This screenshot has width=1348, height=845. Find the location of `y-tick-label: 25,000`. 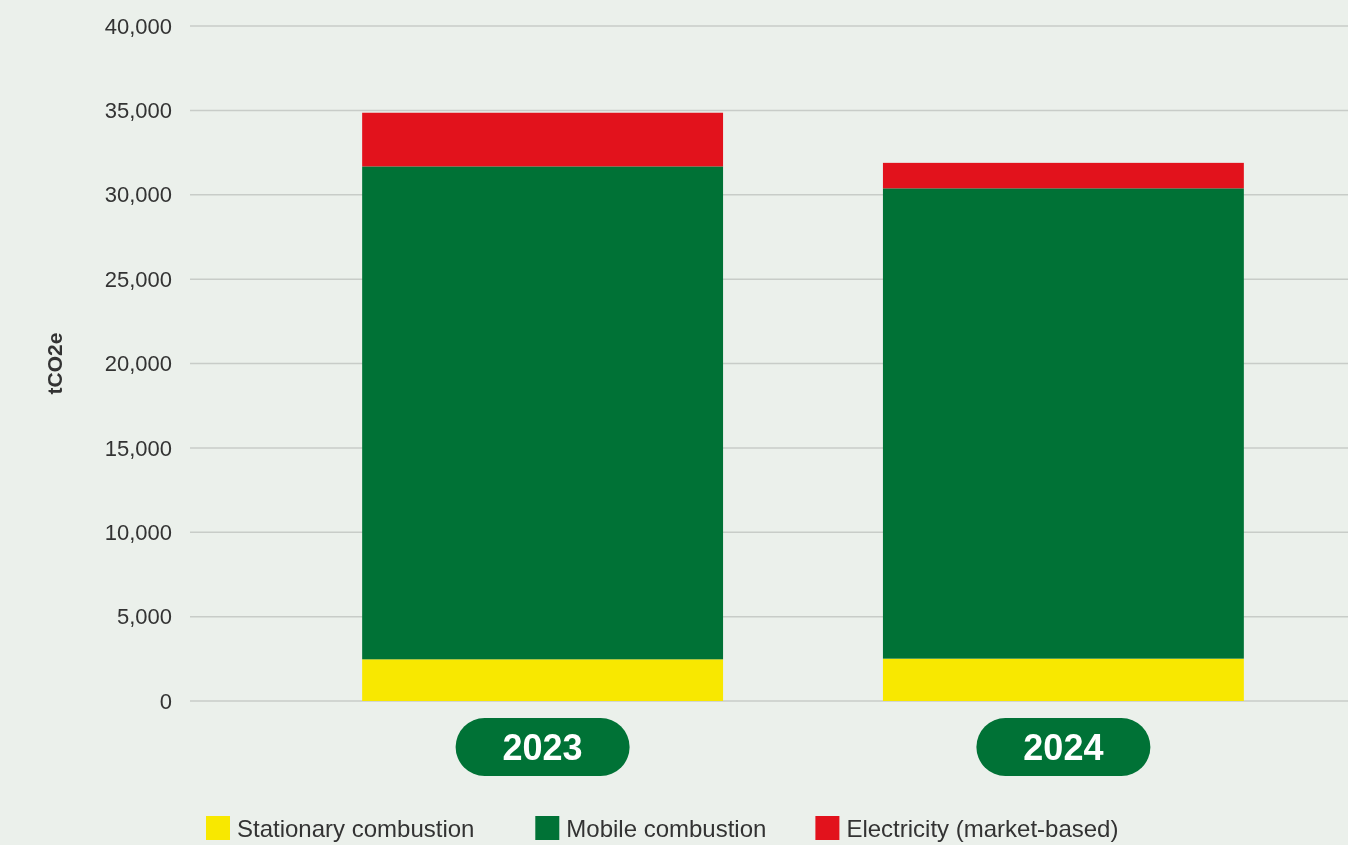

y-tick-label: 25,000 is located at coordinates (138, 279).